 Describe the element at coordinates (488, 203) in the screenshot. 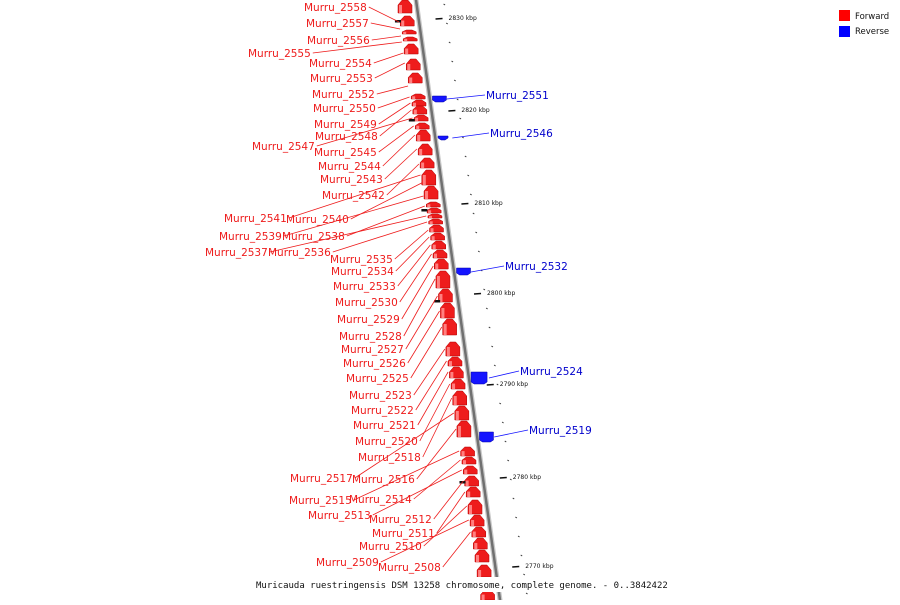

I see `tick-label: 2810 kbp` at that location.